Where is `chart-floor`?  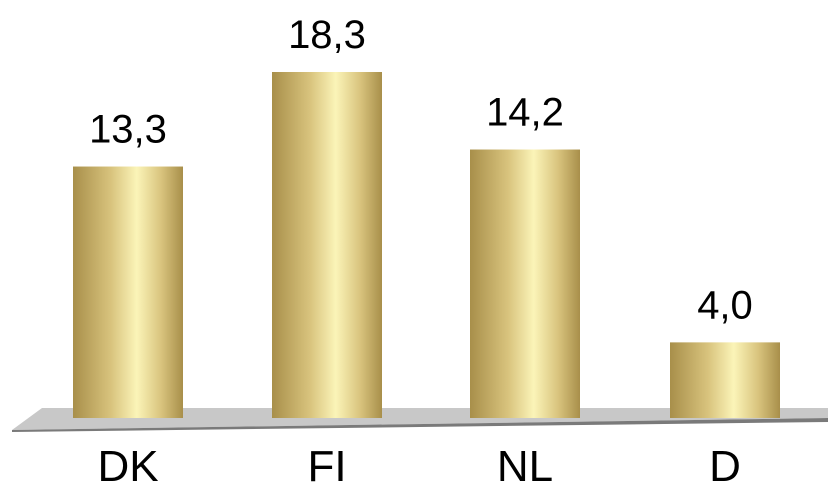 chart-floor is located at coordinates (420, 419).